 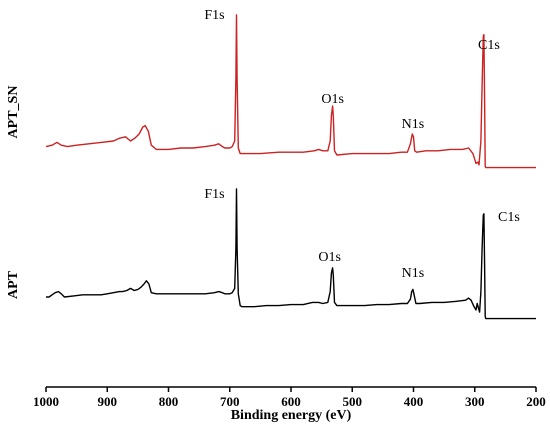 What do you see at coordinates (13, 284) in the screenshot?
I see `series-label: APT` at bounding box center [13, 284].